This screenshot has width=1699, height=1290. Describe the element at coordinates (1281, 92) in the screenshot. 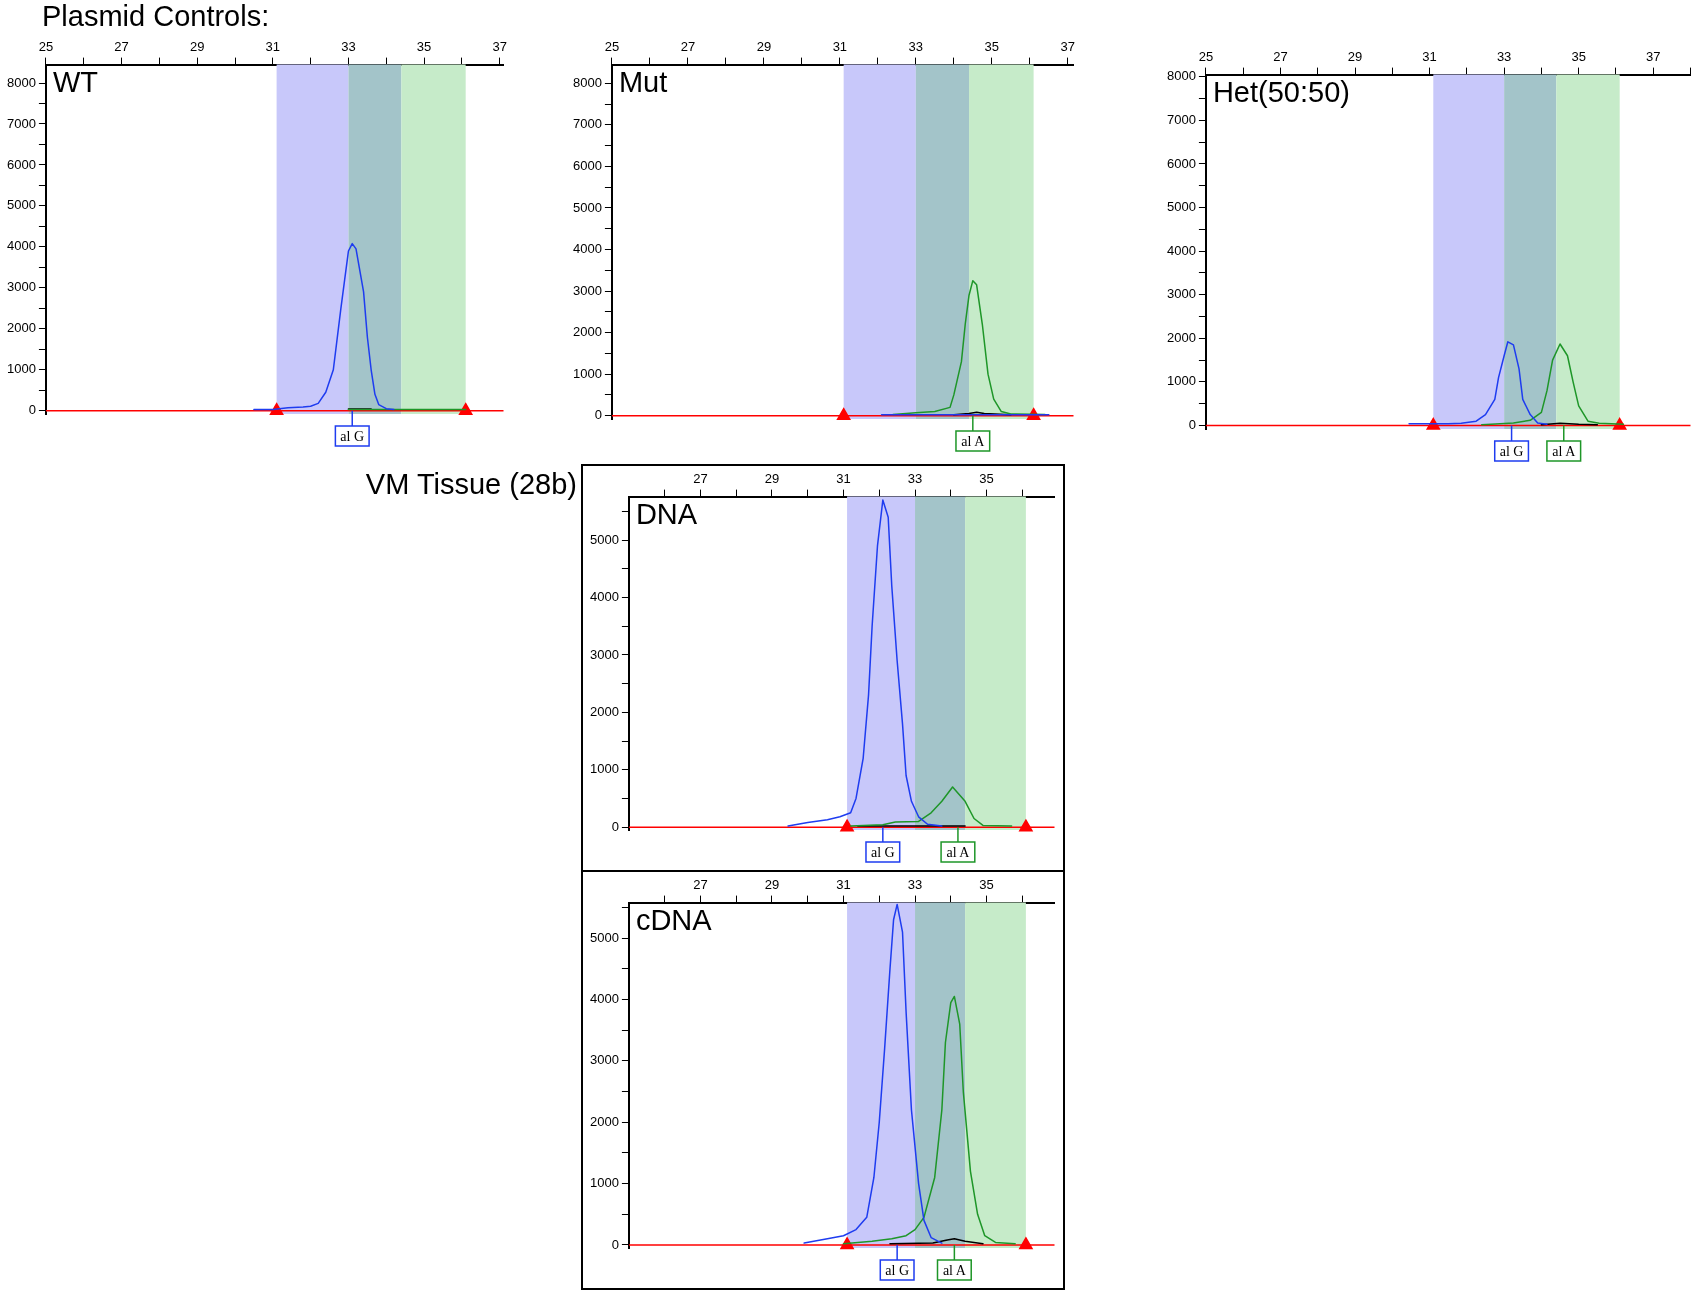

I see `chart-title: Het(50:50)` at that location.